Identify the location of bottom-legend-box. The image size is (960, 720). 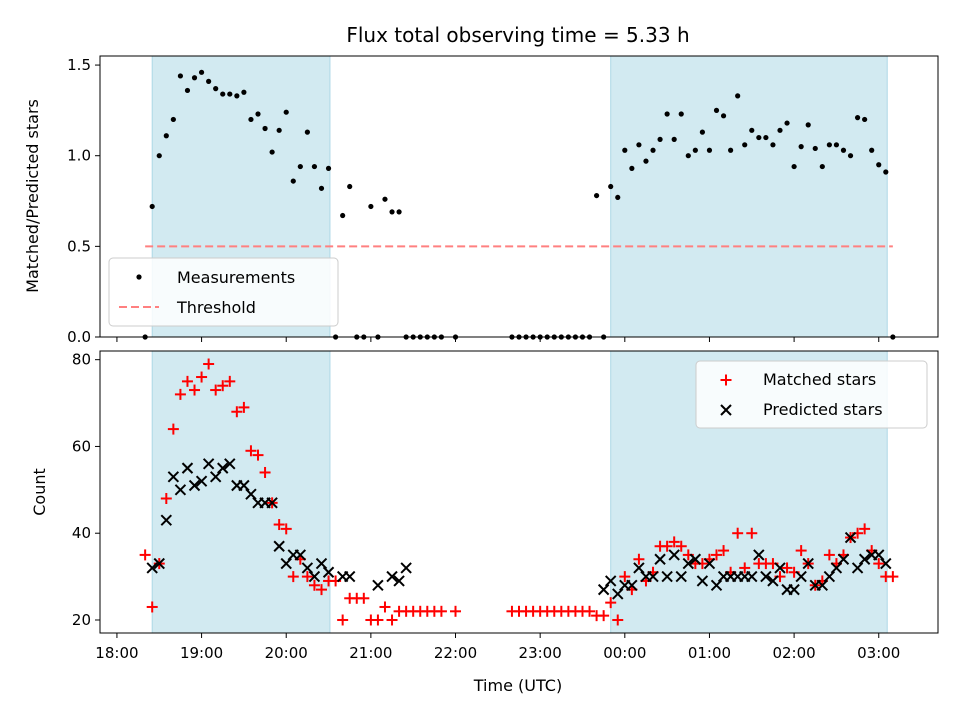
(811, 394).